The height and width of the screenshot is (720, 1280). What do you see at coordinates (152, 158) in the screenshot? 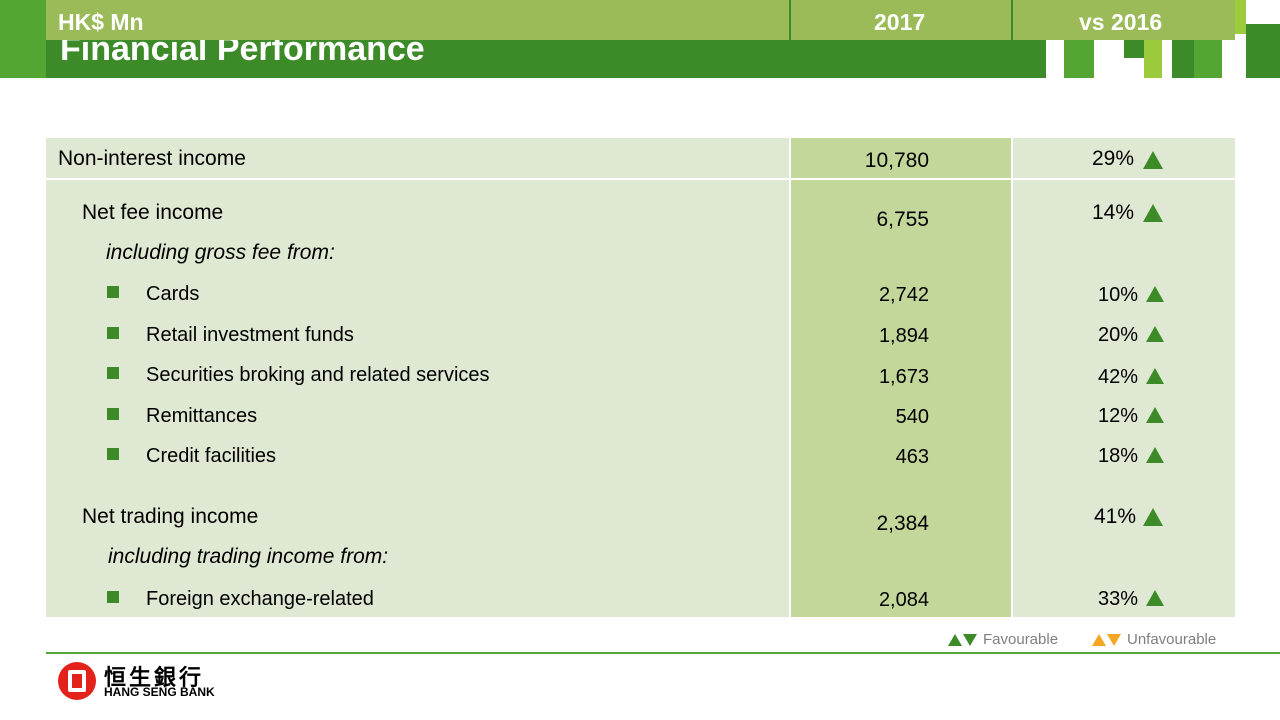
I see `row-label-non-interest-income: Non-interest income` at bounding box center [152, 158].